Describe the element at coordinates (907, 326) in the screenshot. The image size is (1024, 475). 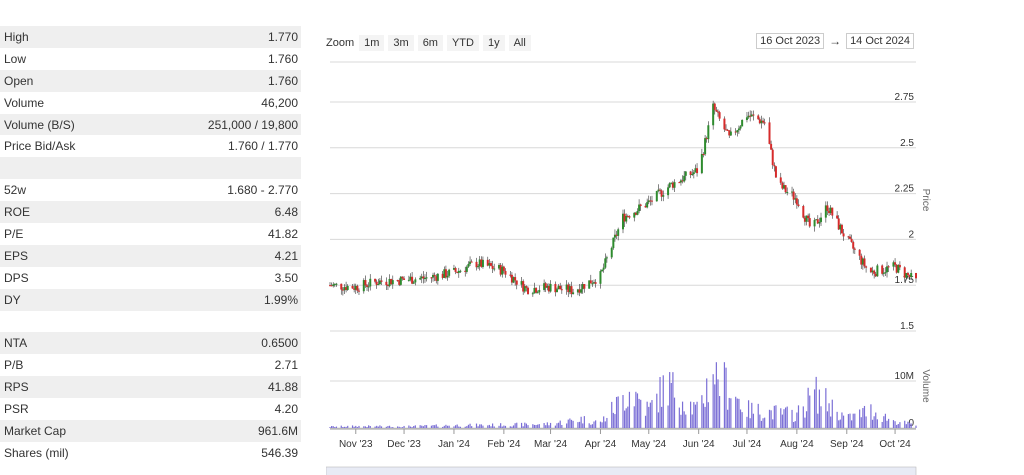
I see `price-tick-label: 1.5` at that location.